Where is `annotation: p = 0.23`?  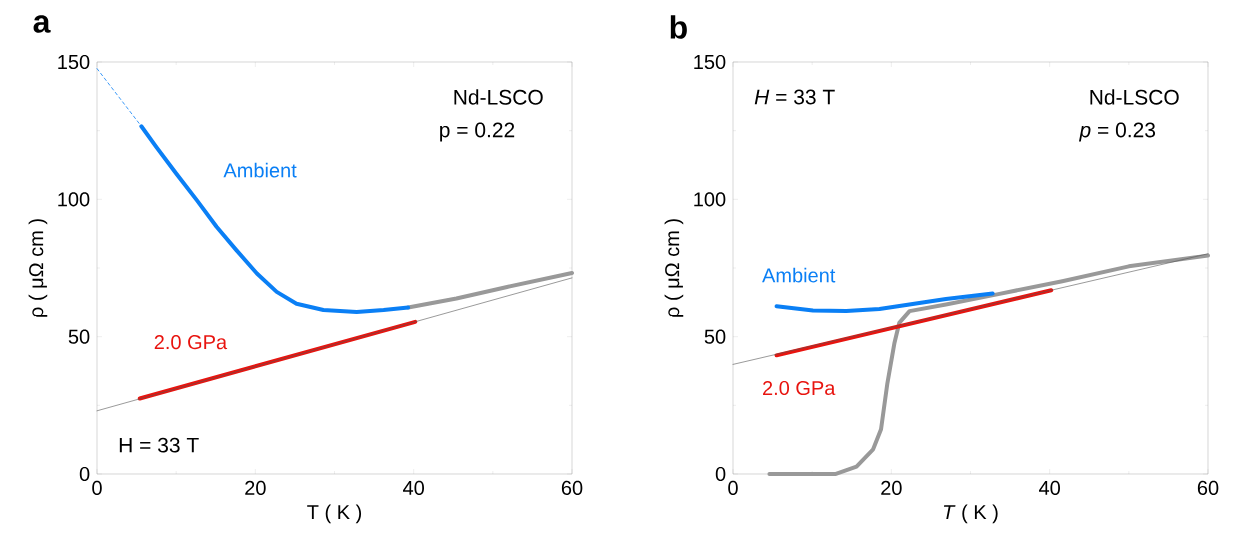
annotation: p = 0.23 is located at coordinates (1117, 132).